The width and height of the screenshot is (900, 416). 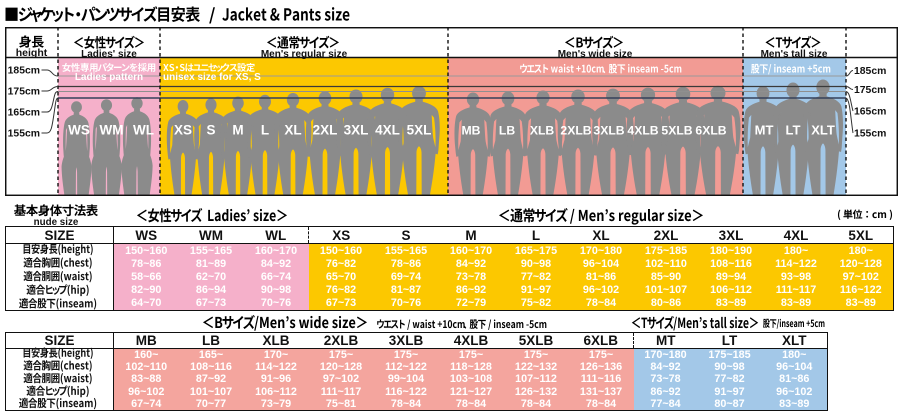 What do you see at coordinates (542, 131) in the screenshot?
I see `svg-text: XLB` at bounding box center [542, 131].